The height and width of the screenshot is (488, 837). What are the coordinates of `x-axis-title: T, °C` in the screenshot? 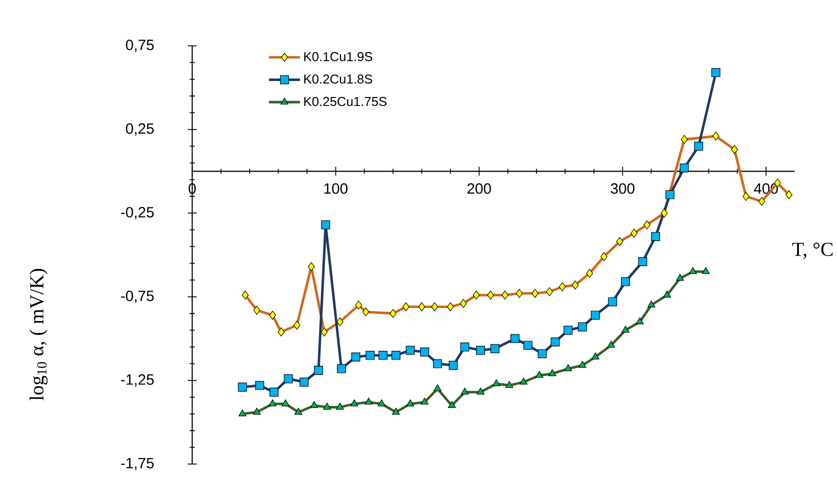 It's located at (812, 250).